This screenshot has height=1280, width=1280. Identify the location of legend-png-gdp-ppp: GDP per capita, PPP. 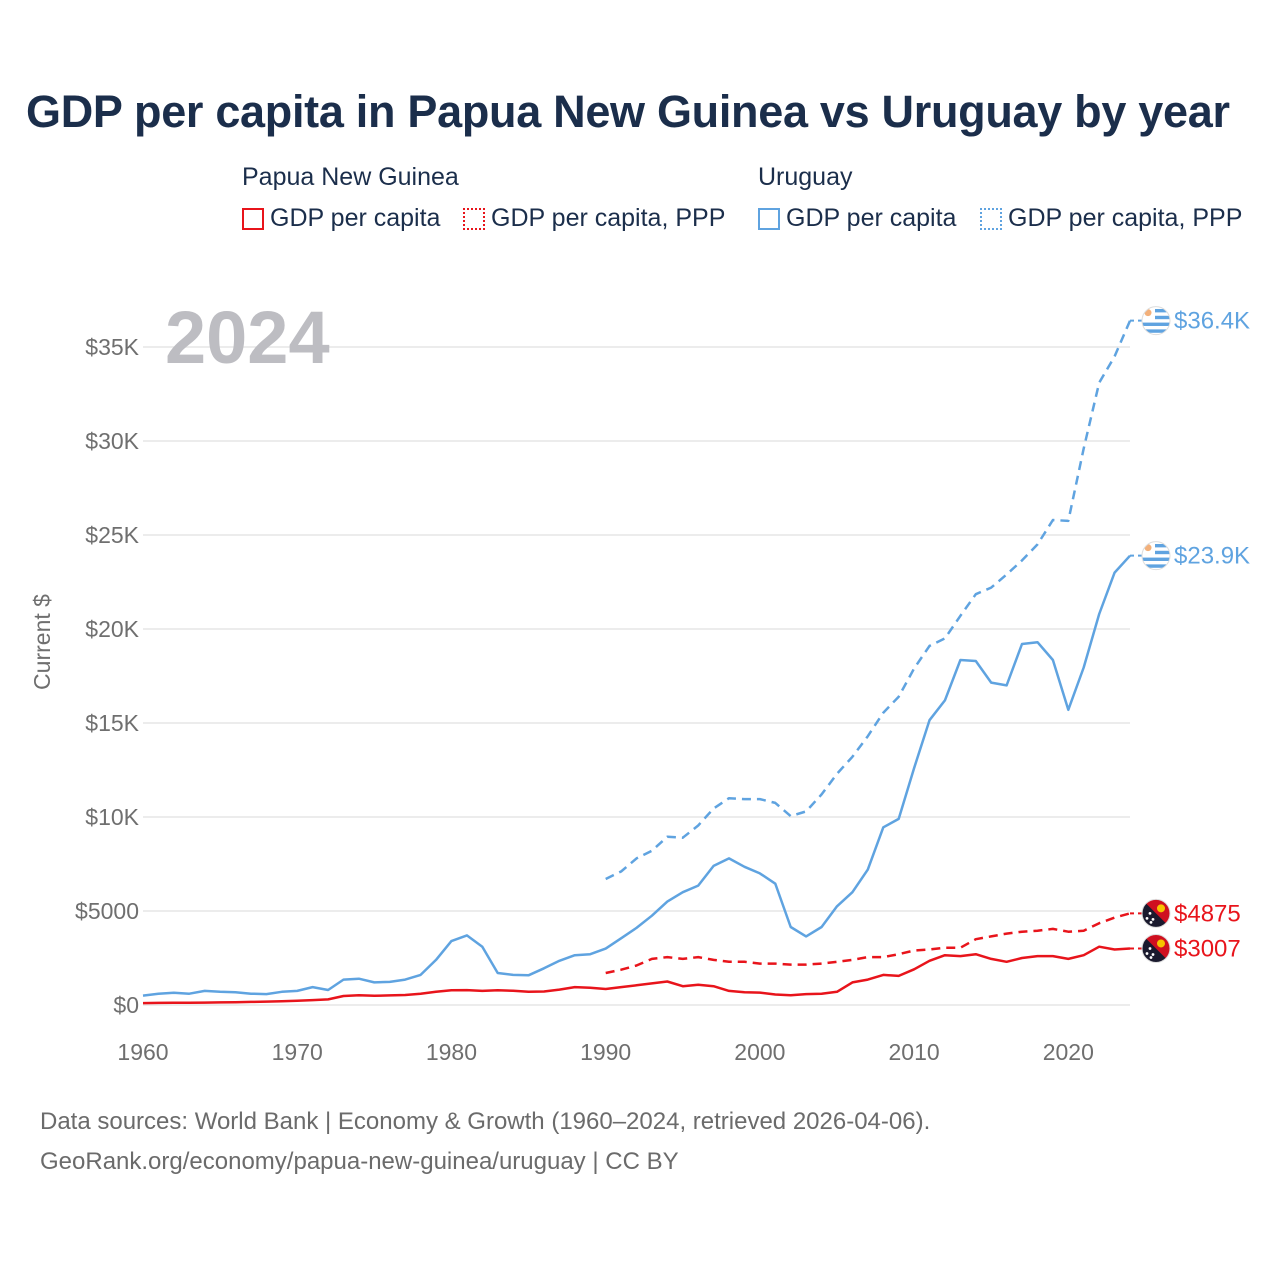
(594, 218).